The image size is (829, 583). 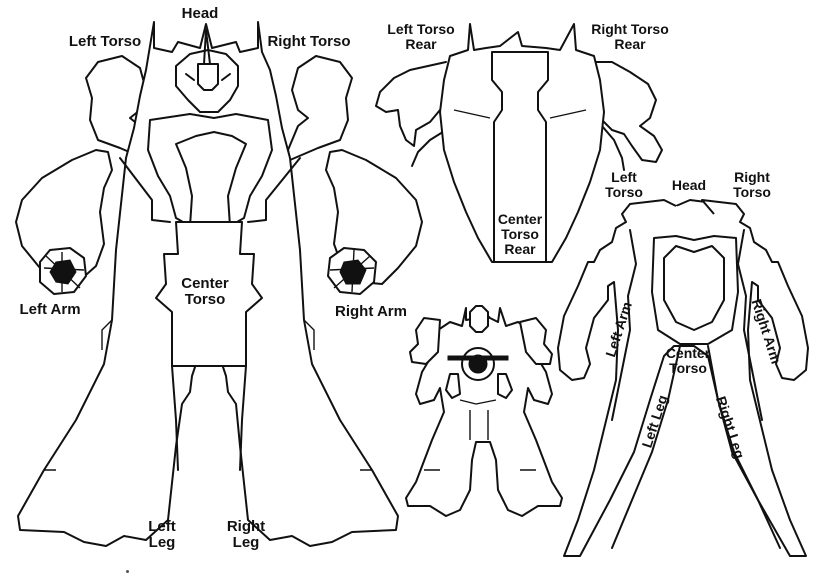 What do you see at coordinates (630, 36) in the screenshot?
I see `rear-right-torso-label: Right Torso Rear` at bounding box center [630, 36].